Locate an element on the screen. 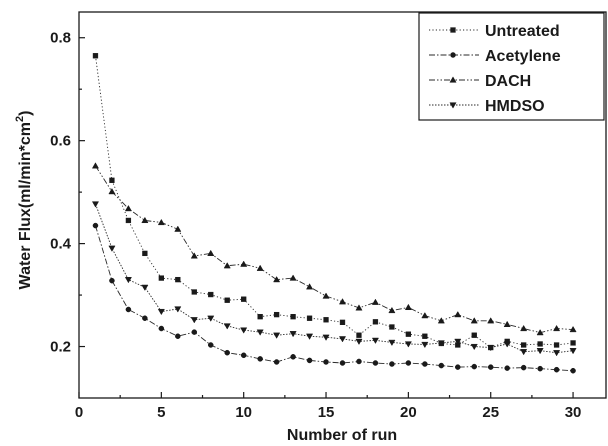 The image size is (608, 446). legend-item-hmdso: HMDSO is located at coordinates (487, 106).